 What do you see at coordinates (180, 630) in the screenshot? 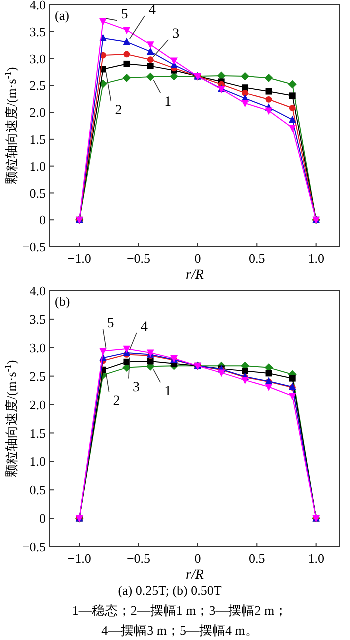
I see `text: 4—摆幅3 m；5—摆幅4 m。` at bounding box center [180, 630].